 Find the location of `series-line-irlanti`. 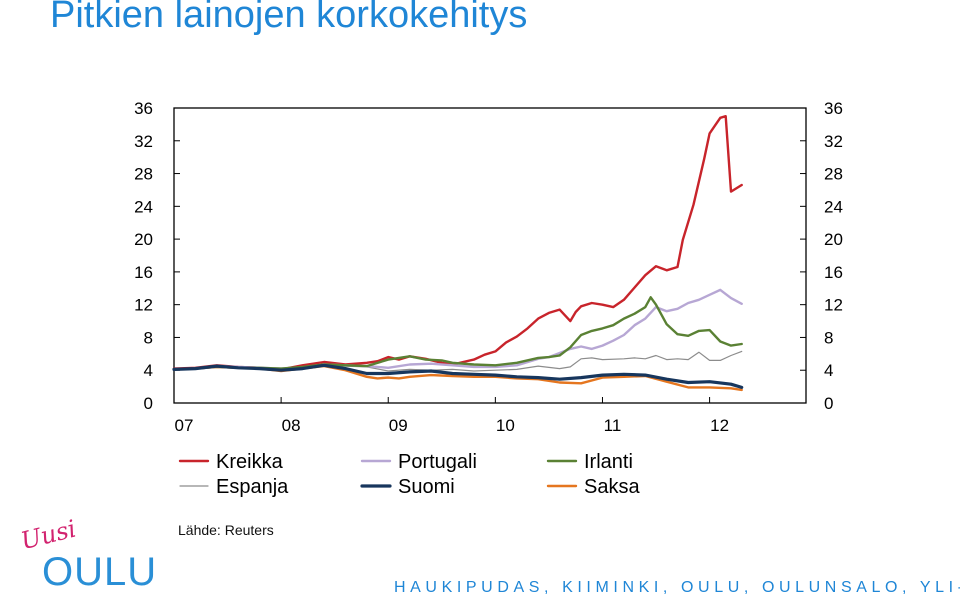

series-line-irlanti is located at coordinates (457, 333).